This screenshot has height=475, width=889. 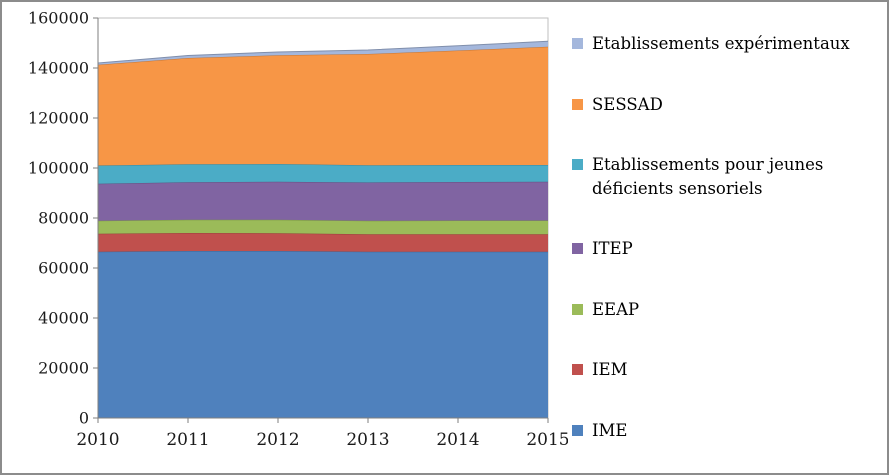 What do you see at coordinates (724, 310) in the screenshot?
I see `legend-item: EEAP` at bounding box center [724, 310].